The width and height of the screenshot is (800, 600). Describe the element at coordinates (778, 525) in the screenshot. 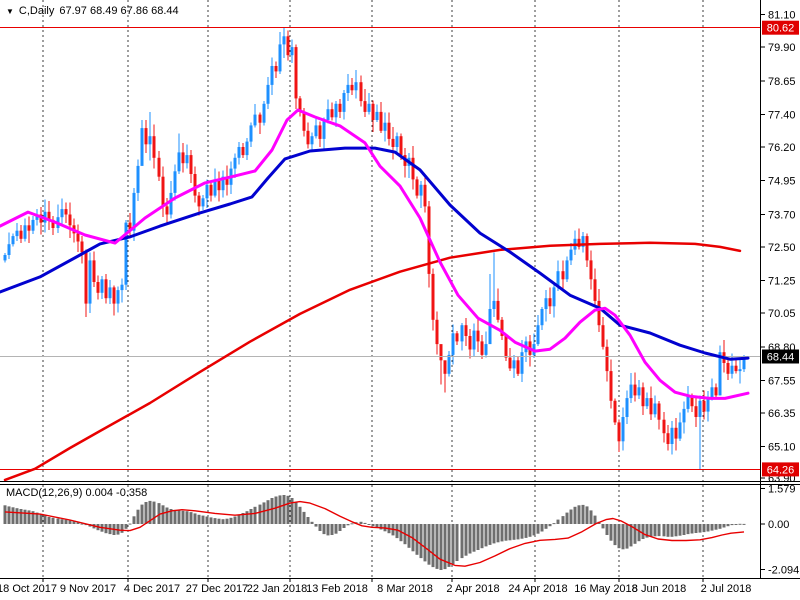

I see `svg-text: 0.00` at that location.